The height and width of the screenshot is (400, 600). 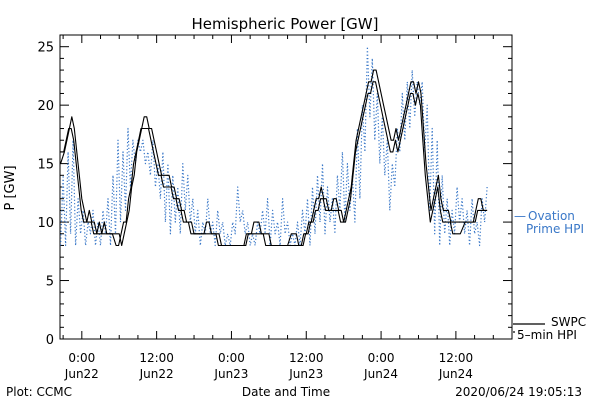 What do you see at coordinates (286, 392) in the screenshot?
I see `x-axis-label: Date and Time` at bounding box center [286, 392].